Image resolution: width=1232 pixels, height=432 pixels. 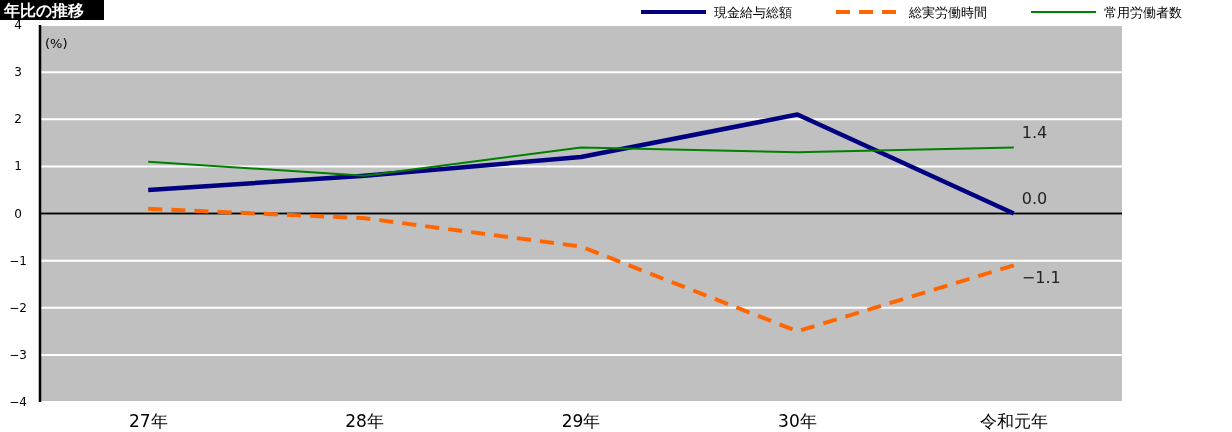 I want to click on x-tick-label: 令和元年, so click(x=1013, y=421).